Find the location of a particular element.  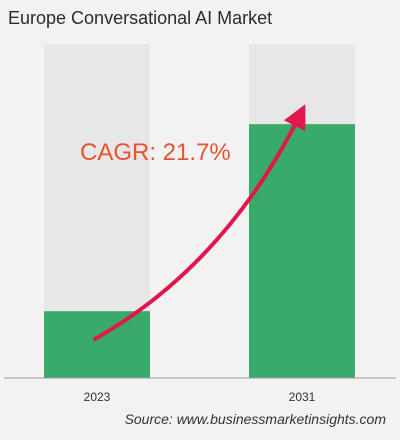

source-note: Source: www.businessmarketinsights.com is located at coordinates (255, 419).